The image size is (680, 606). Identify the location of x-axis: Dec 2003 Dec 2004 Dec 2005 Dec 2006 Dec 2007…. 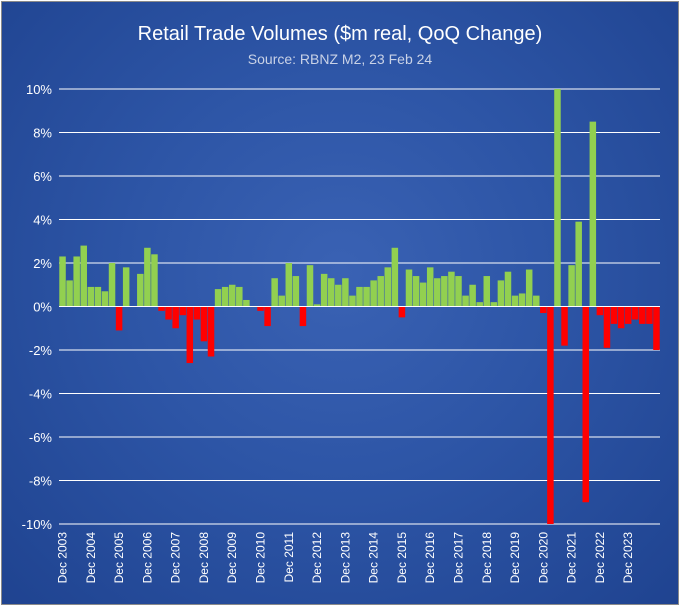
(346, 558).